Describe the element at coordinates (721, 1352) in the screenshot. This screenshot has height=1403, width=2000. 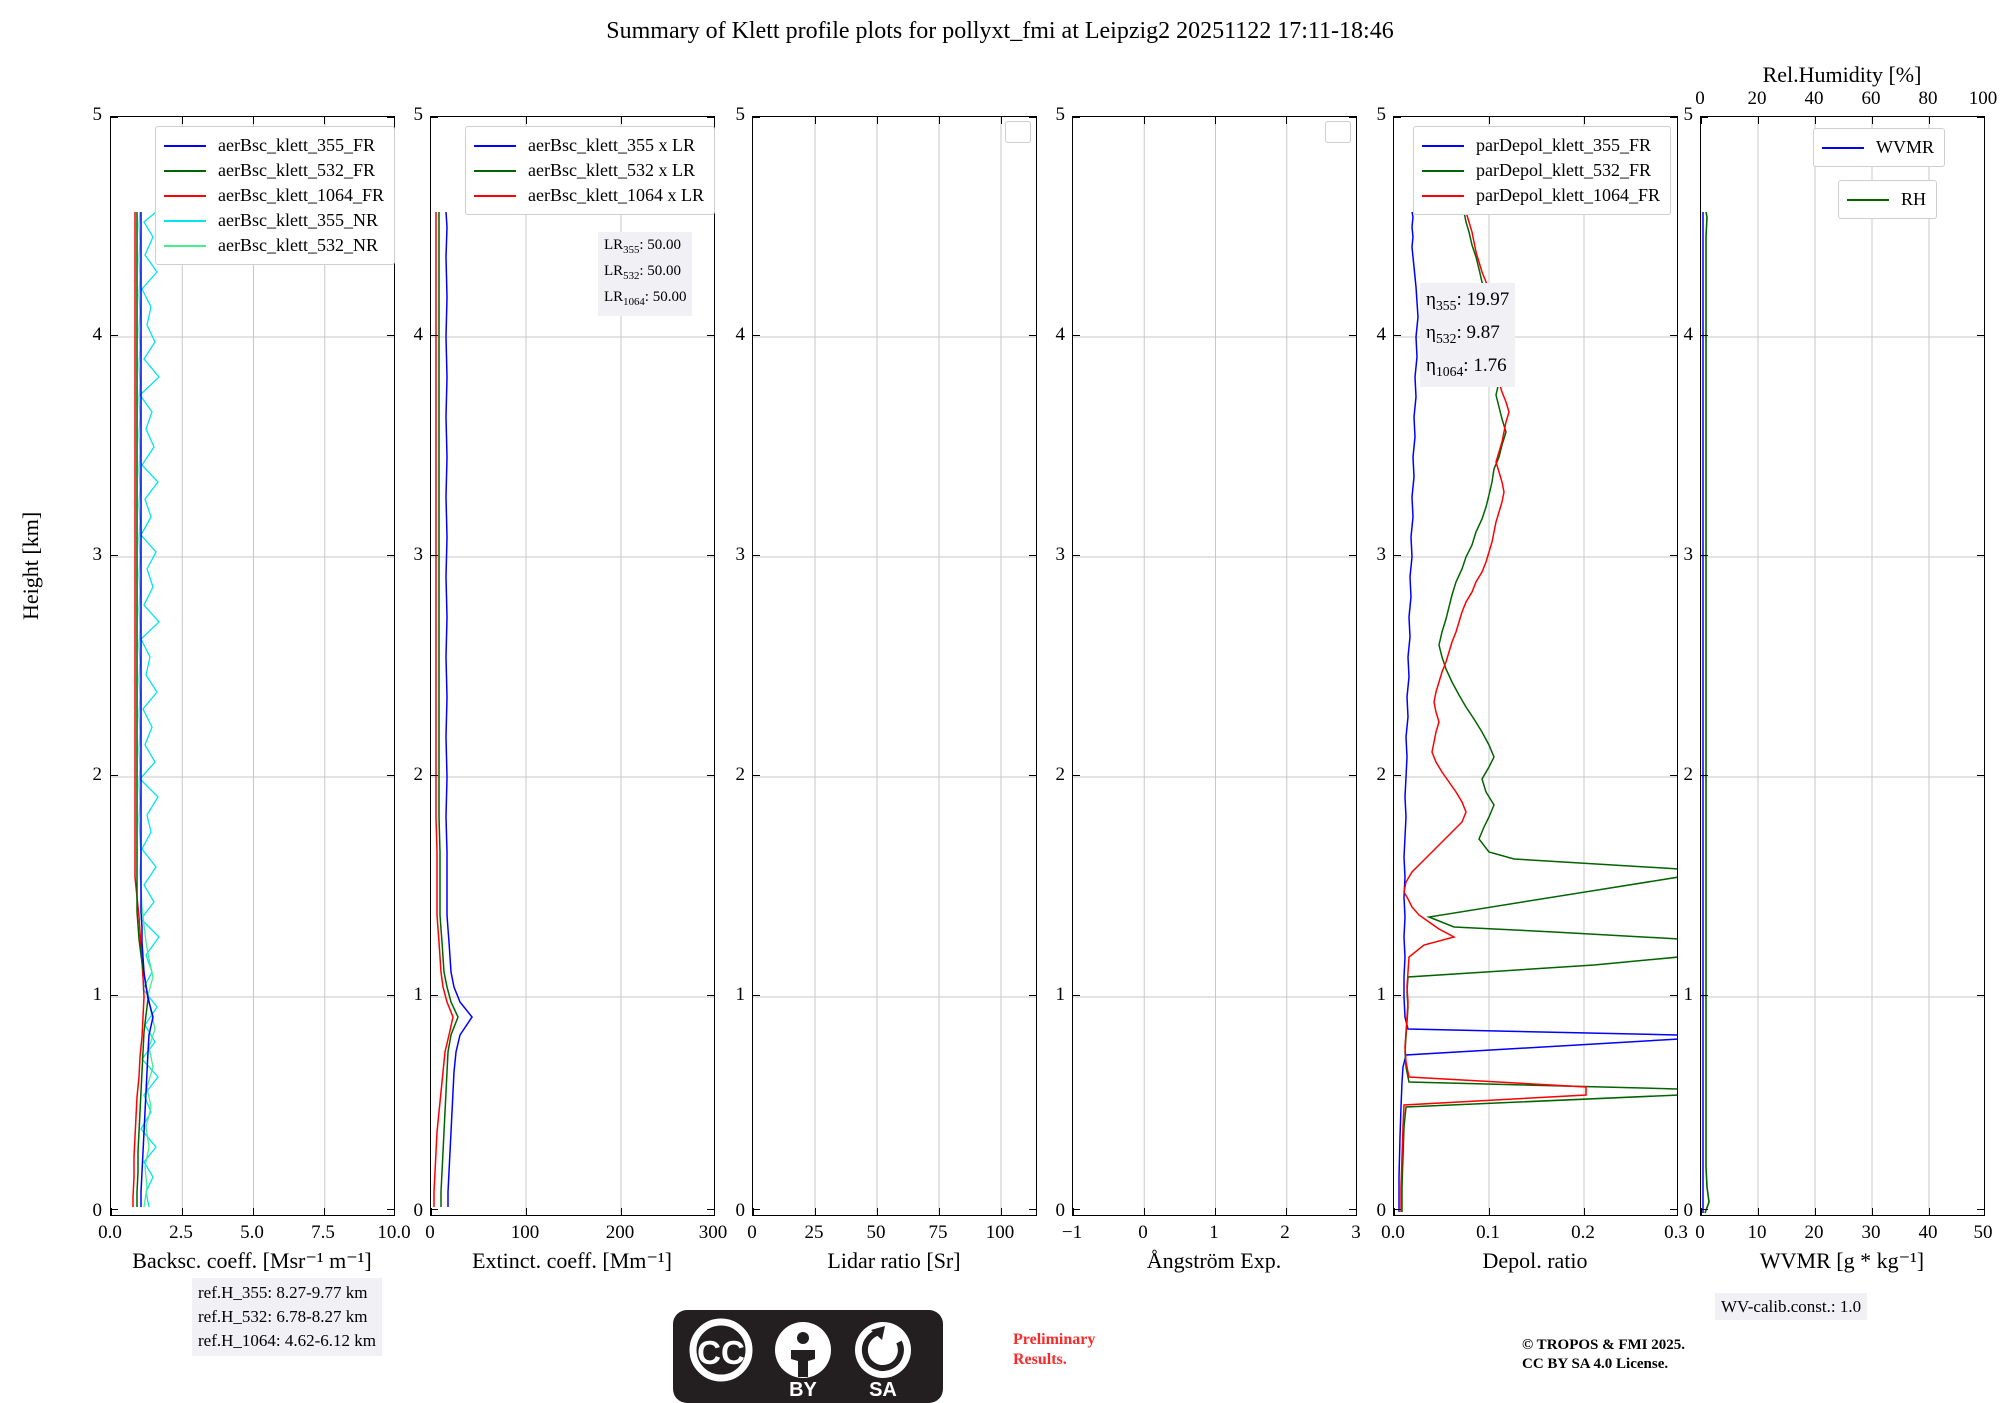
I see `cc-glyph-text: CC` at that location.